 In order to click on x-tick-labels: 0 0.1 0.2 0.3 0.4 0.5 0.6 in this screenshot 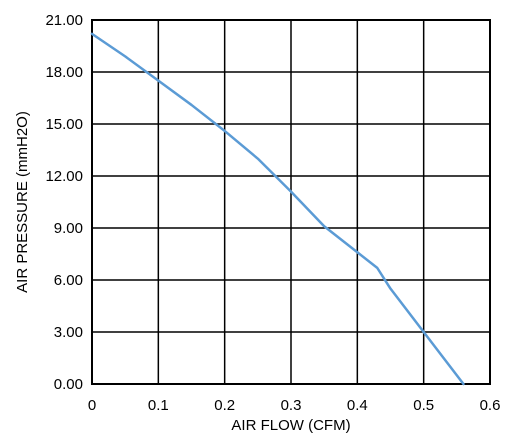, I will do `click(294, 405)`.